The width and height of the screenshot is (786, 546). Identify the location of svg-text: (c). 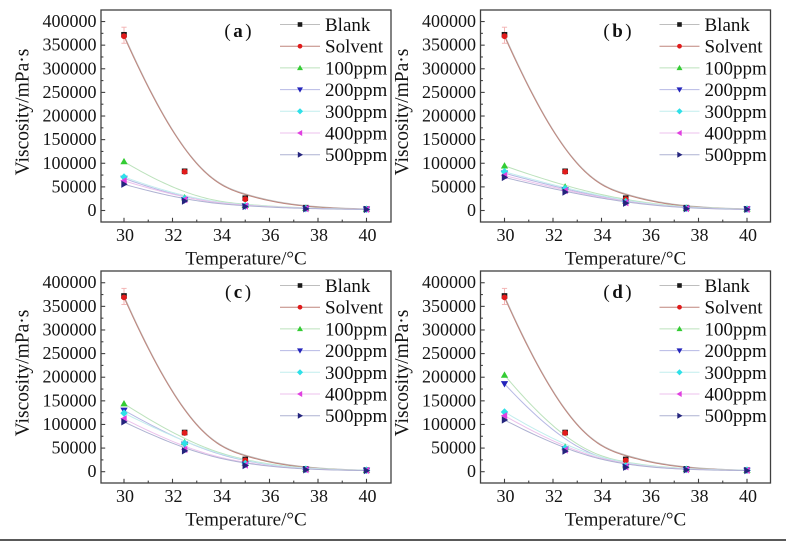
(238, 292).